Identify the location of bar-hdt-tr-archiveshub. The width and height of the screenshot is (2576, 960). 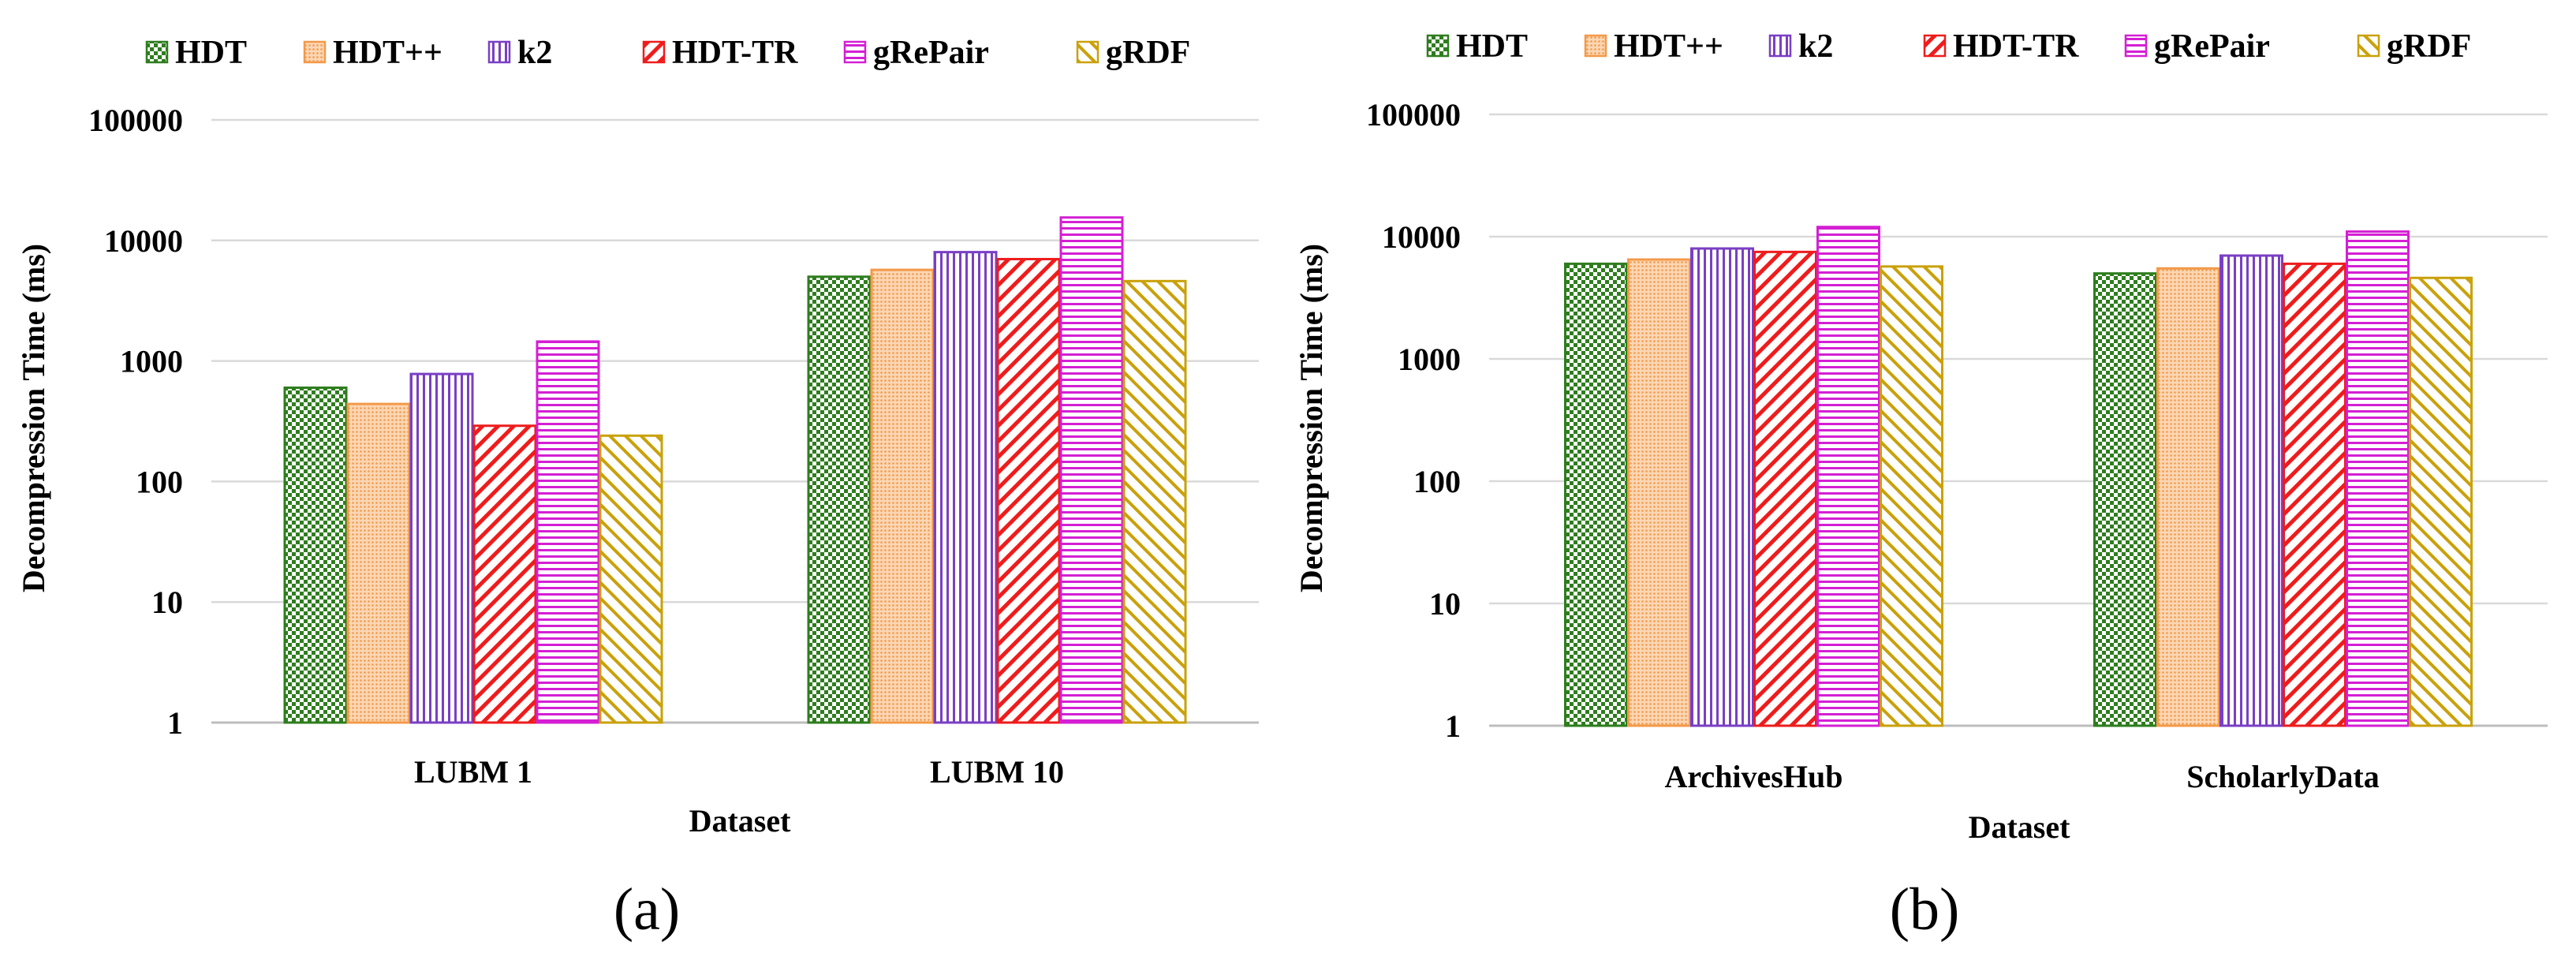
(1785, 489).